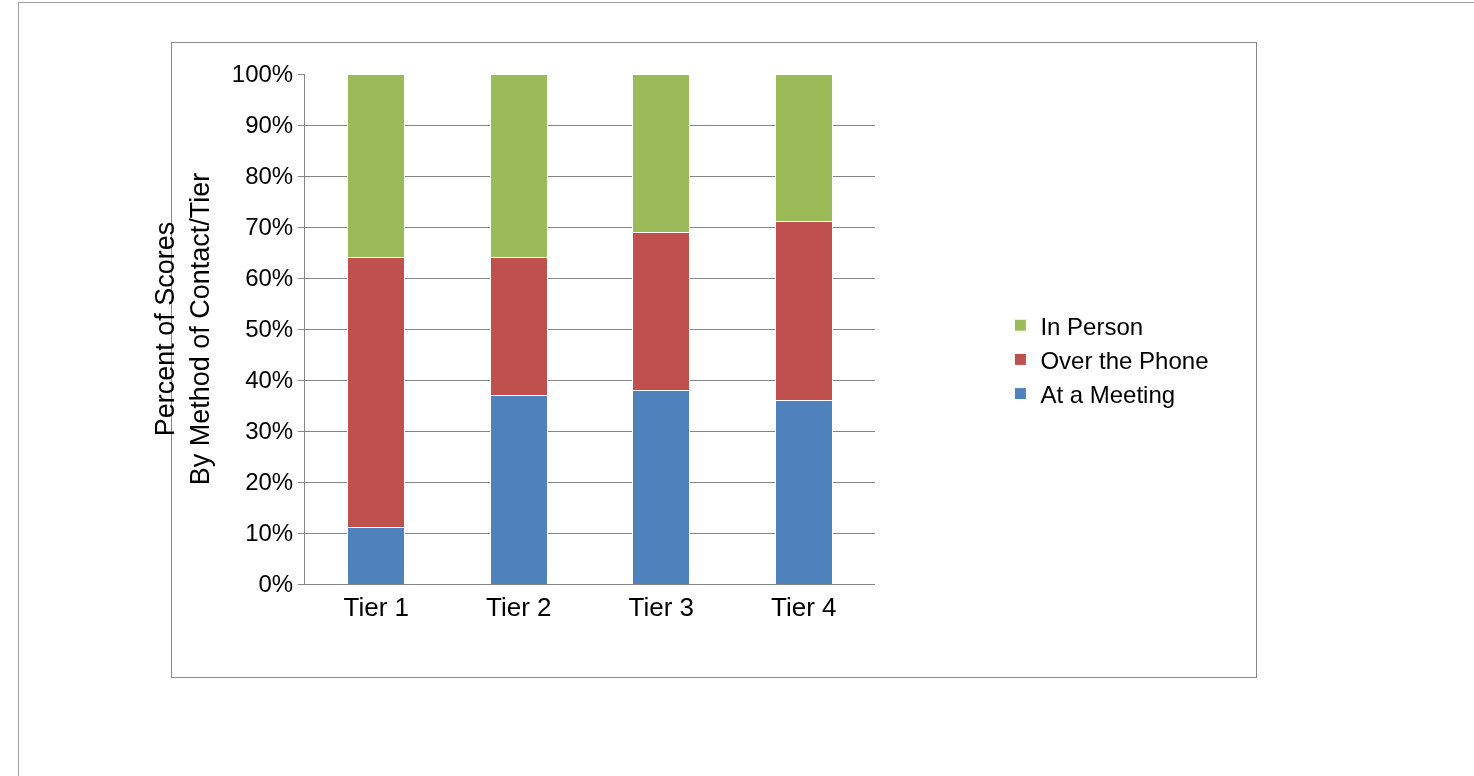  Describe the element at coordinates (269, 125) in the screenshot. I see `y-tick-label: 90%` at that location.